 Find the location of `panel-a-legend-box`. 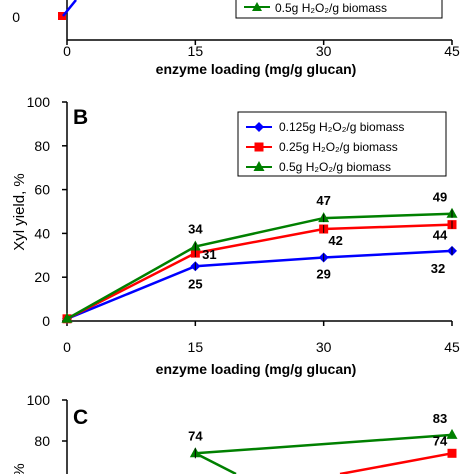

panel-a-legend-box is located at coordinates (339, 9).